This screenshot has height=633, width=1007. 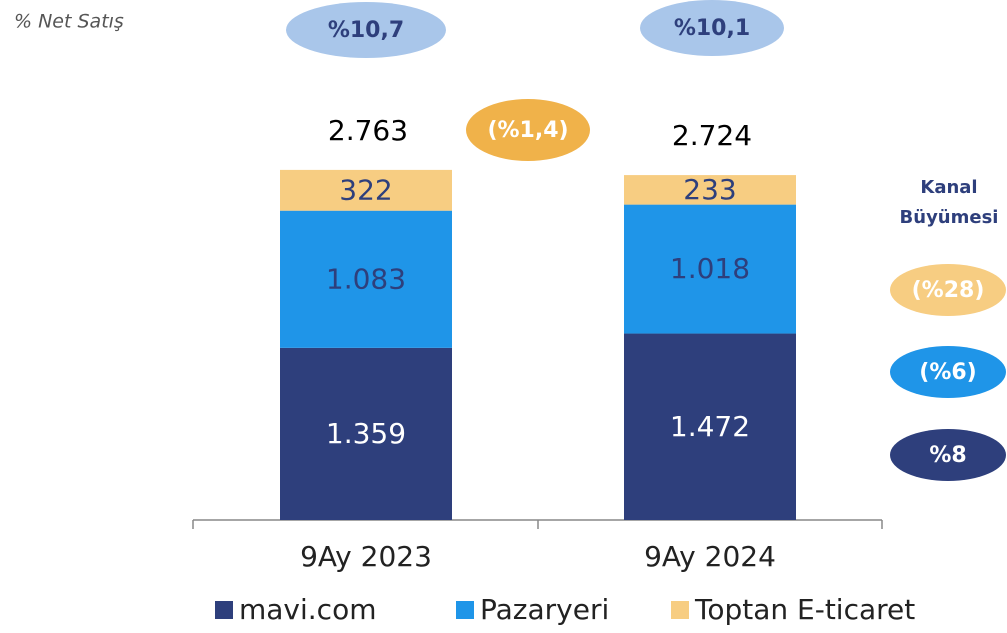 I want to click on share-label: %10,1, so click(x=712, y=28).